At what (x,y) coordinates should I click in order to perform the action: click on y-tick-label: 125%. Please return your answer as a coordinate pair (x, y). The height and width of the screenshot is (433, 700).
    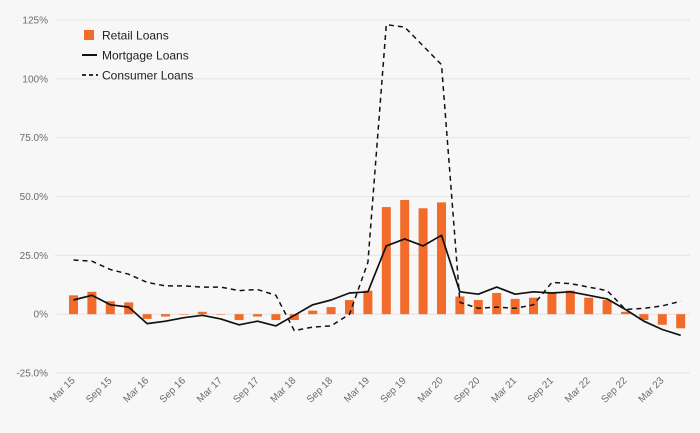
    Looking at the image, I should click on (35, 21).